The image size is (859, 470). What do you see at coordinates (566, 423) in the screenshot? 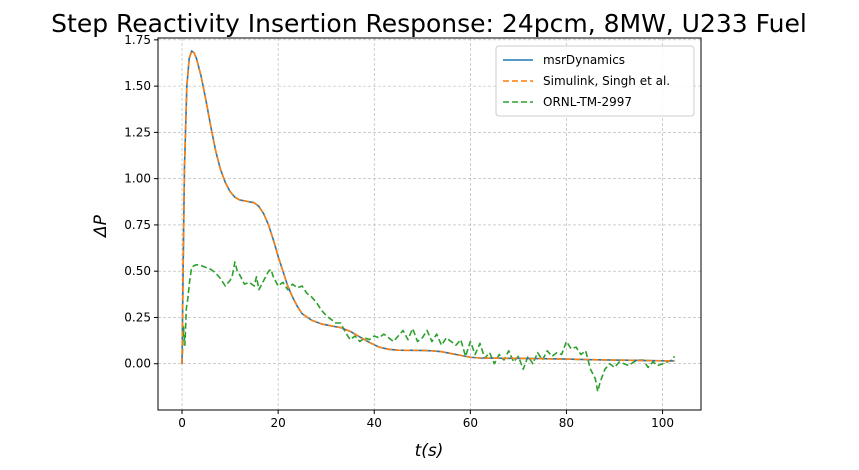
I see `x-tick-label: 80` at bounding box center [566, 423].